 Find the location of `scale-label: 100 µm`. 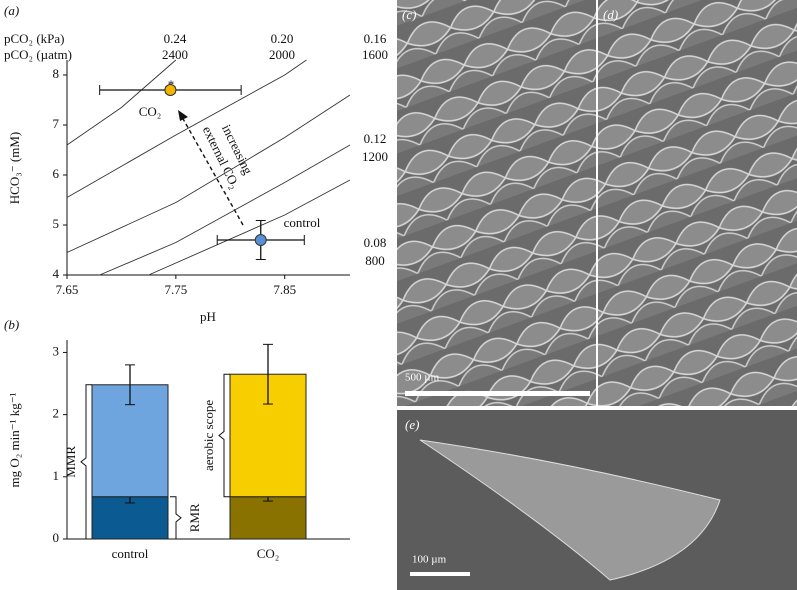

scale-label: 100 µm is located at coordinates (429, 560).